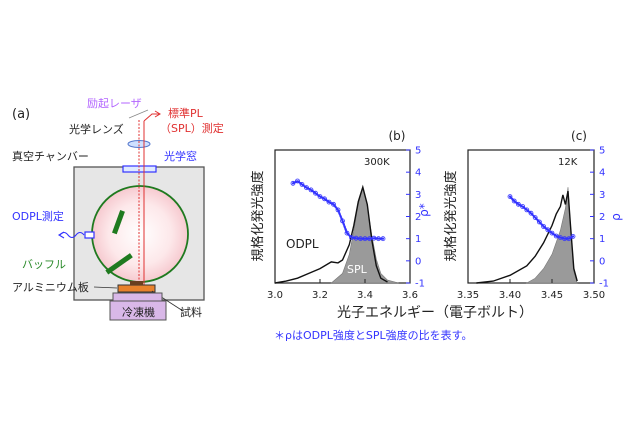  I want to click on panel-c-chart: 3.35 3.40 3.45 3.50-1 0 1 2 3 4 5 (c) 12K ρ, so click(540, 215).